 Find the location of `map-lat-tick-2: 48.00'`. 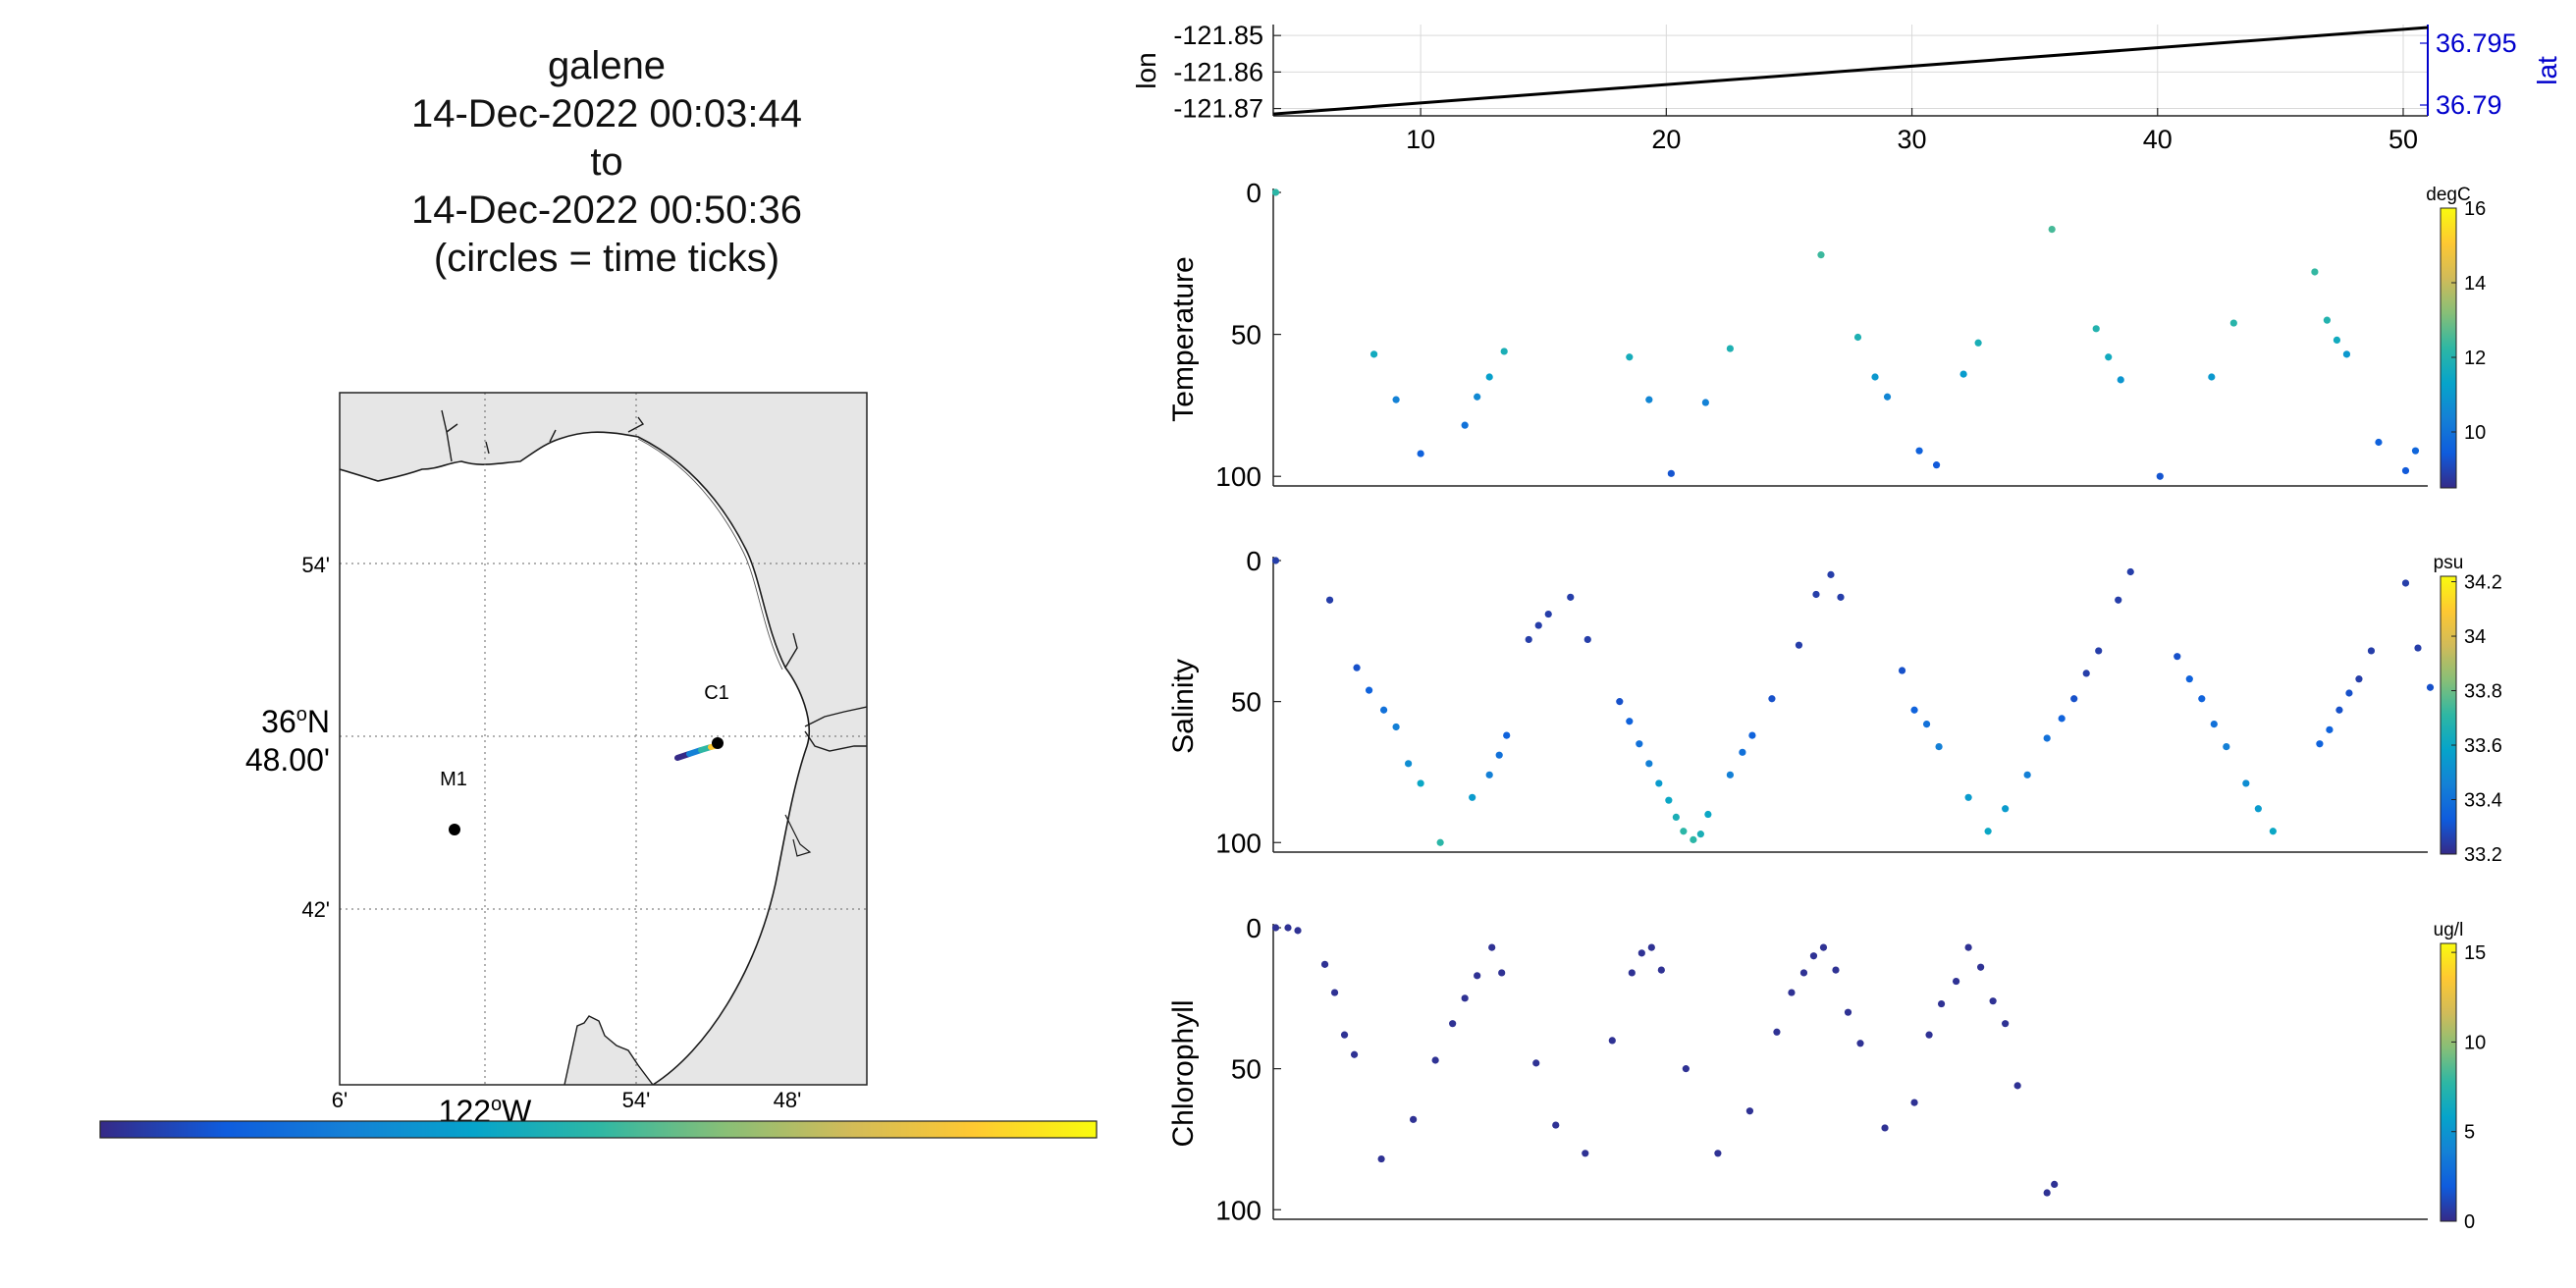

map-lat-tick-2: 48.00' is located at coordinates (287, 760).